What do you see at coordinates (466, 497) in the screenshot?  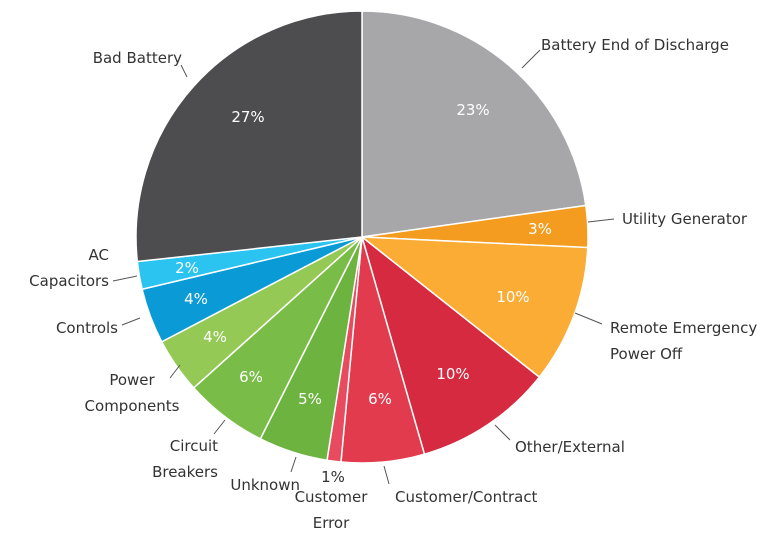 I see `slice-label: Customer/Contract` at bounding box center [466, 497].